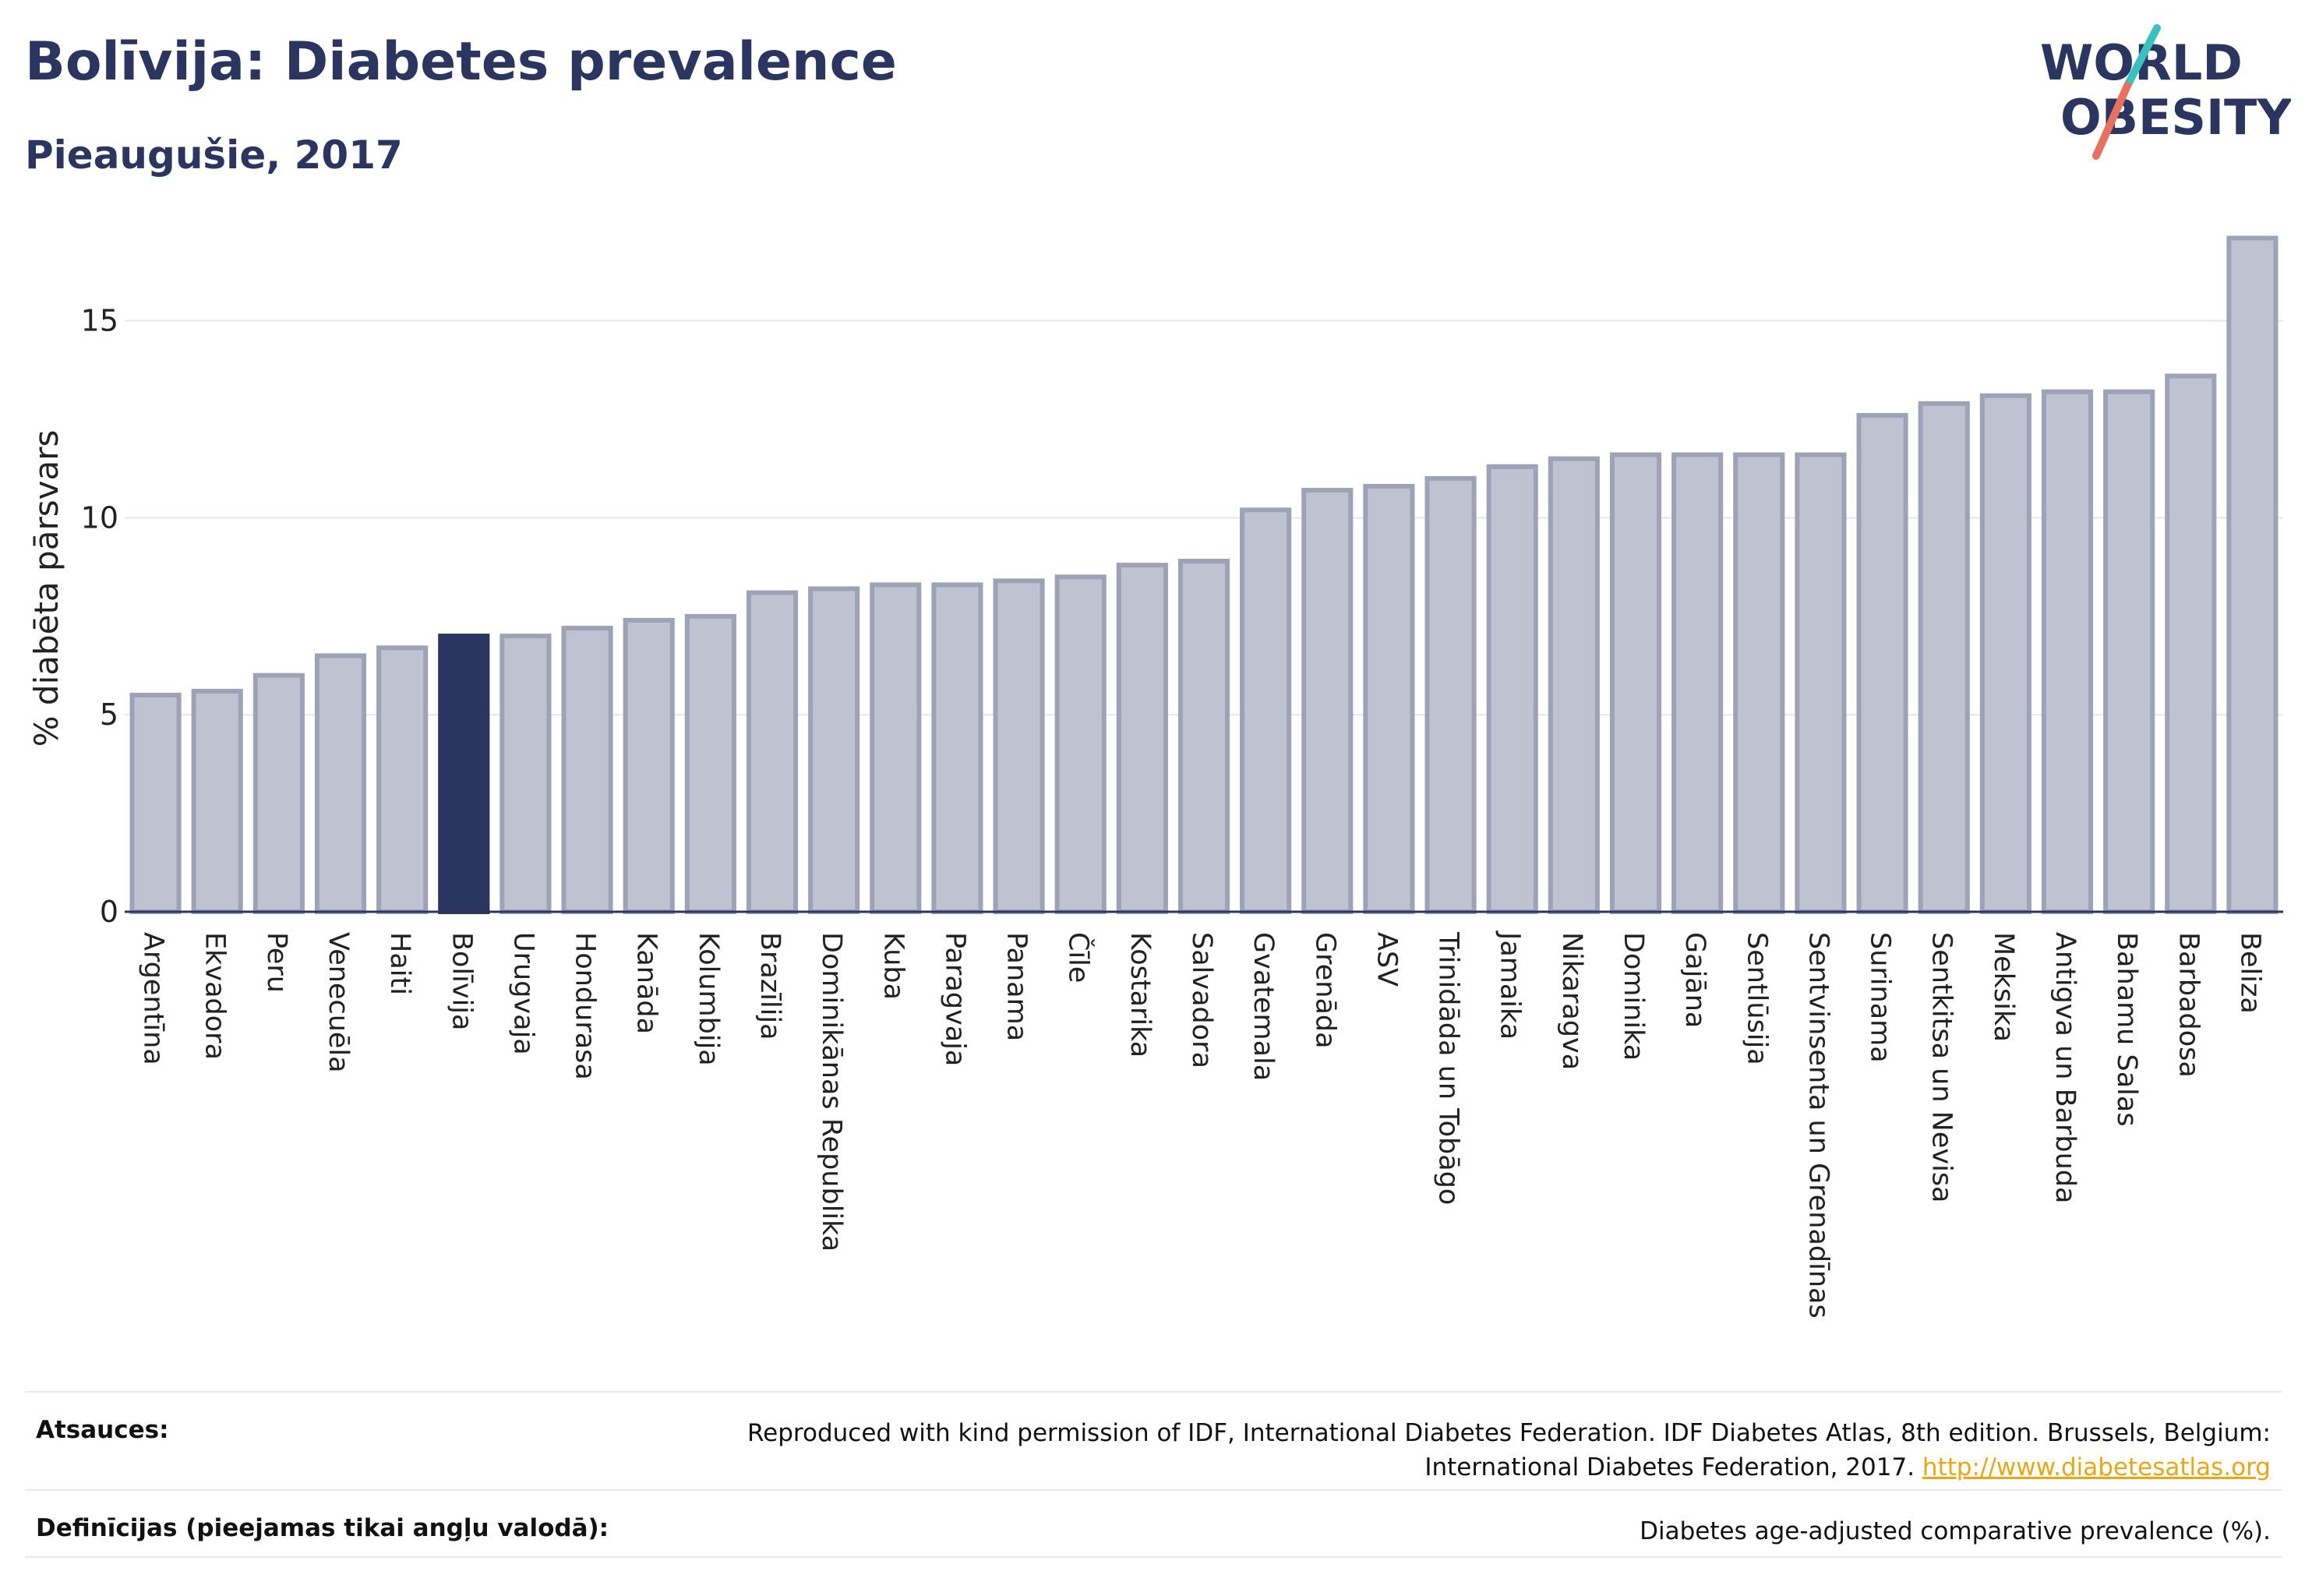  I want to click on x-tick-label: Surinama, so click(1880, 997).